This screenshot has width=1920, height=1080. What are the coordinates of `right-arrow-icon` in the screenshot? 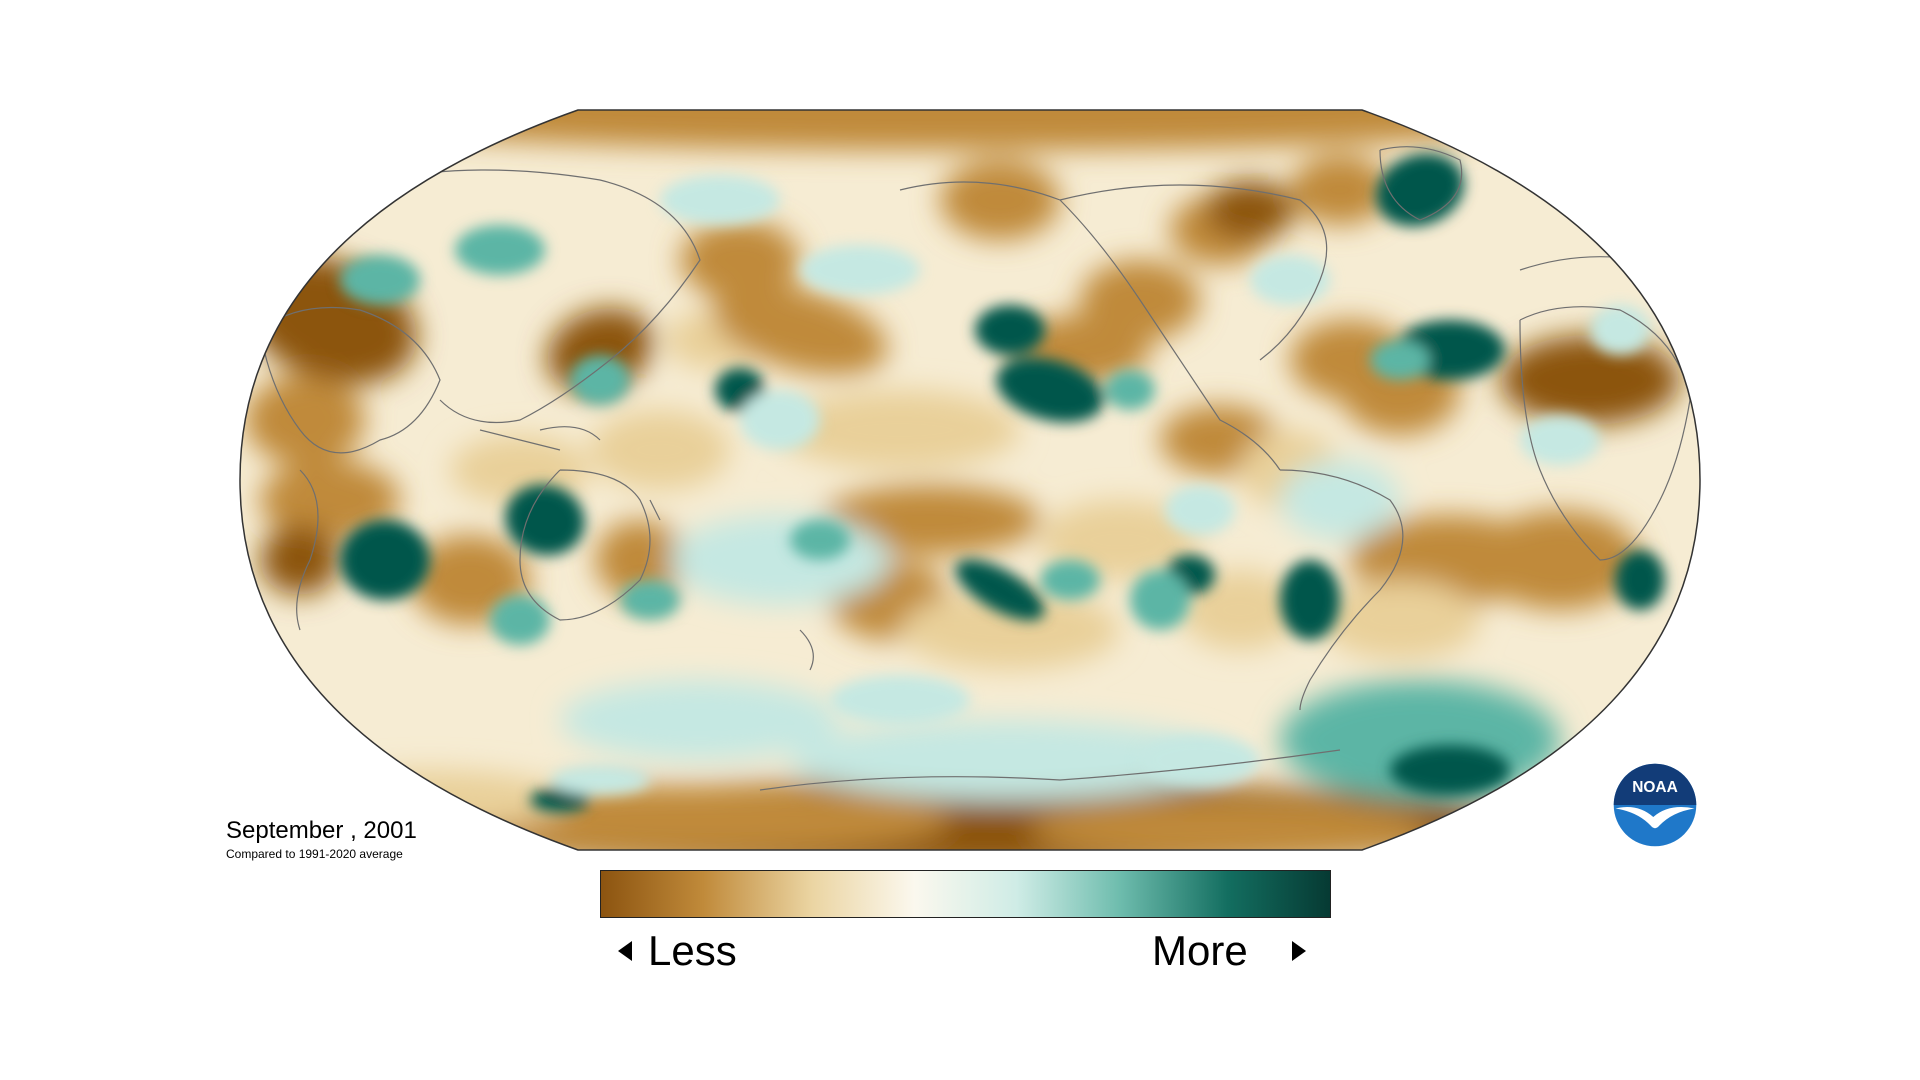 It's located at (1299, 951).